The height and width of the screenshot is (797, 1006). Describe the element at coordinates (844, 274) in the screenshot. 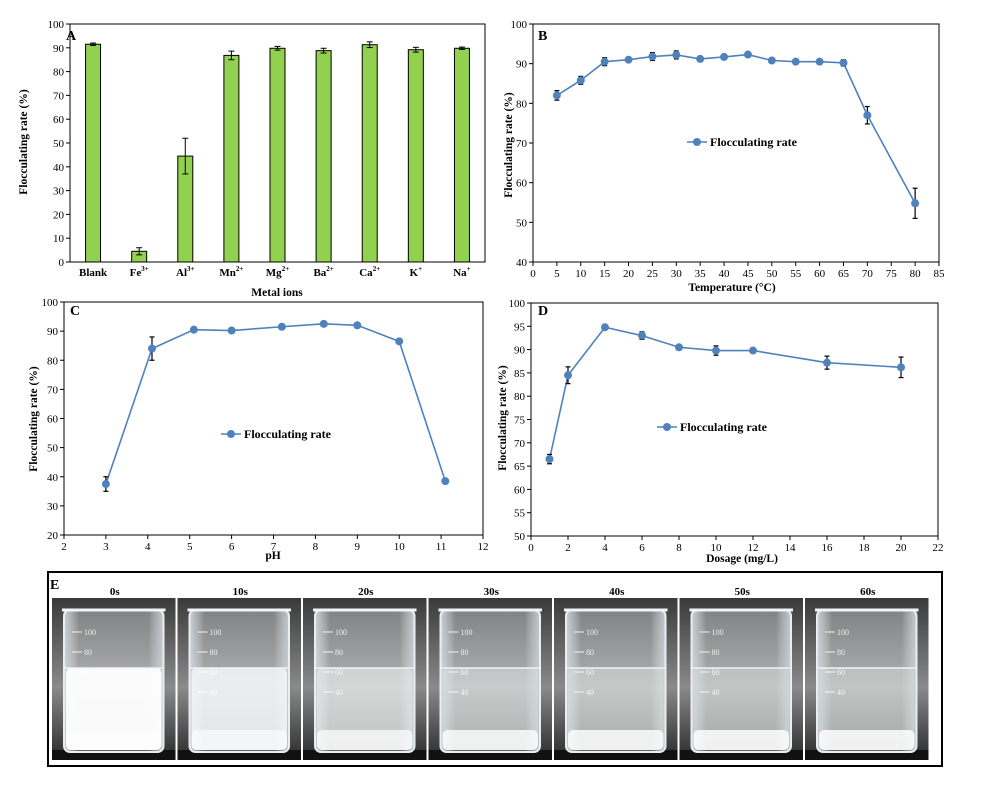

I see `x-tick-label: 65` at that location.